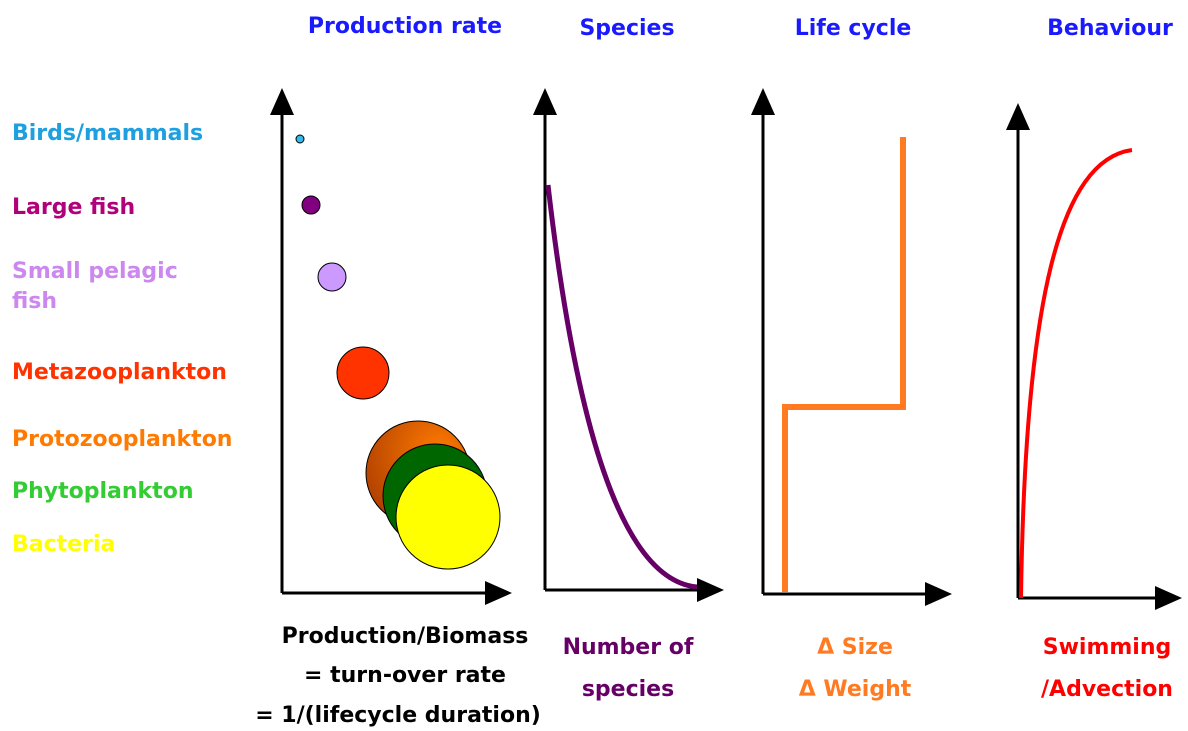 The image size is (1188, 731). I want to click on level-label: Small pelagic fish, so click(95, 286).